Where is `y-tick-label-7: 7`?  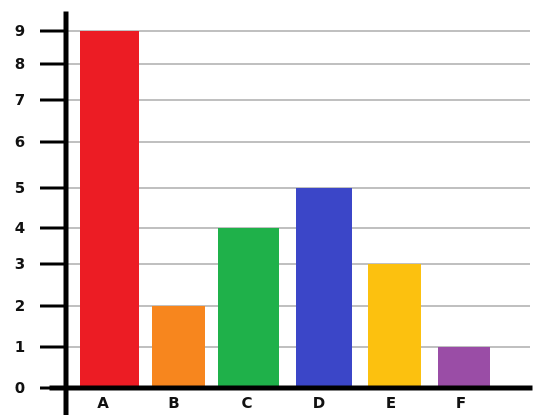
y-tick-label-7: 7 is located at coordinates (20, 100).